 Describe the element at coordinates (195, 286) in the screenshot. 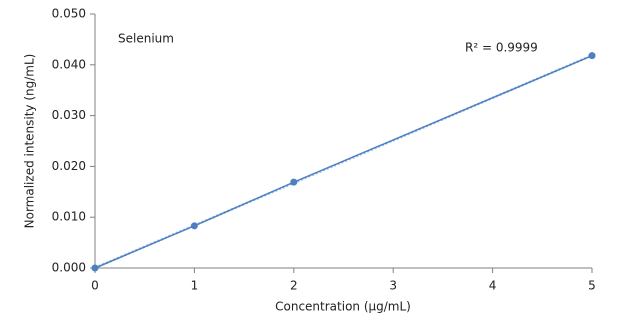

I see `x-tick-label: 1` at that location.